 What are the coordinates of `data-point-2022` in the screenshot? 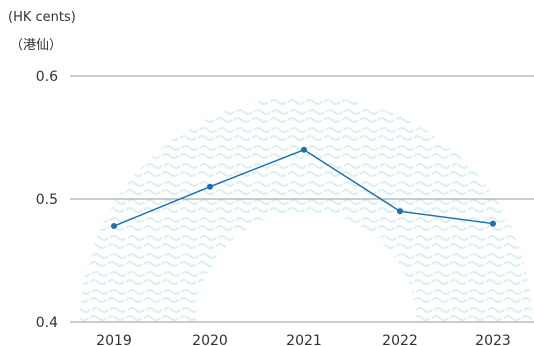 It's located at (400, 211).